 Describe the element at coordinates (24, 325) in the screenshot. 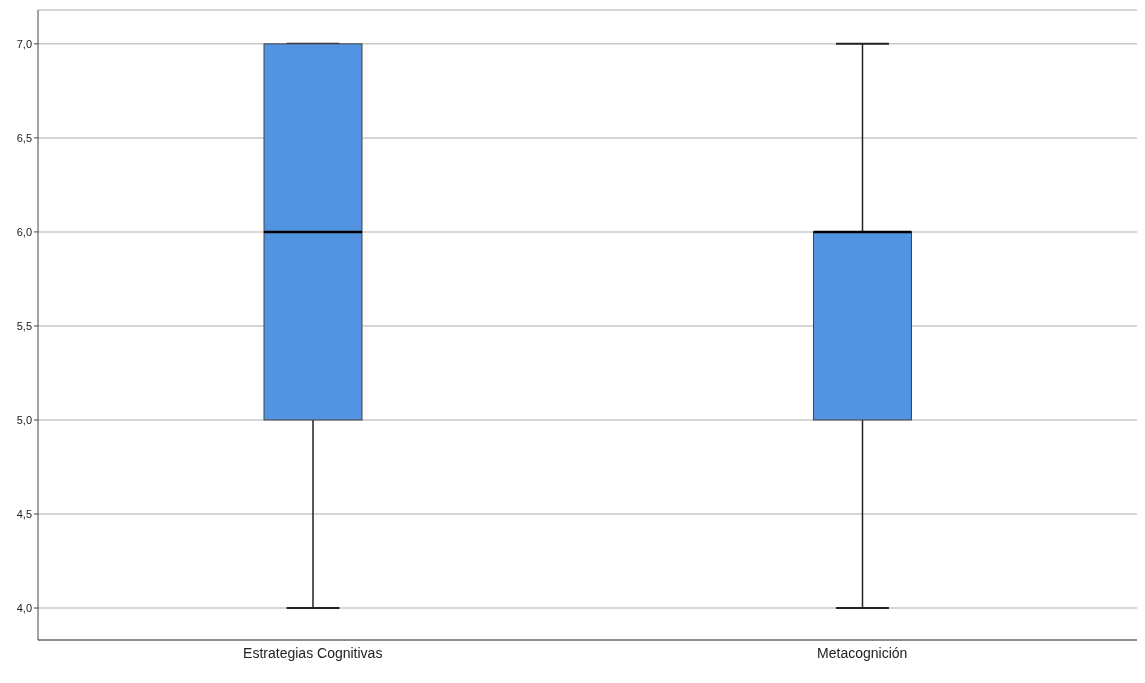

I see `y-tick-label: 5,5` at that location.